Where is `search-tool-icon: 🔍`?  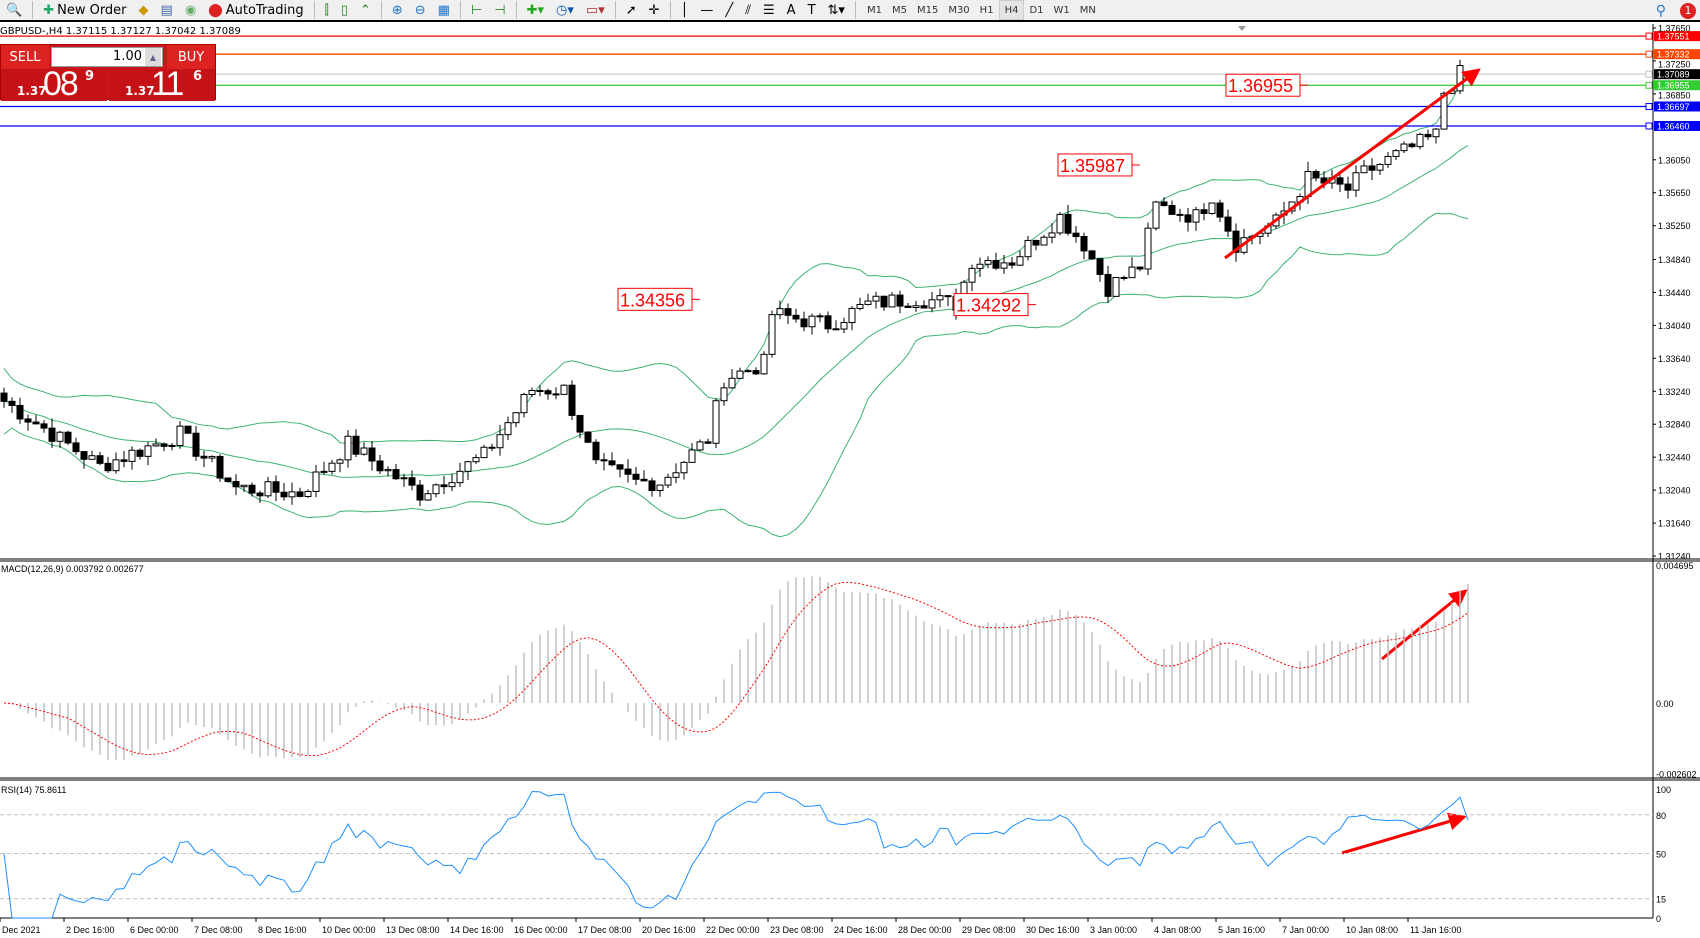 search-tool-icon: 🔍 is located at coordinates (14, 10).